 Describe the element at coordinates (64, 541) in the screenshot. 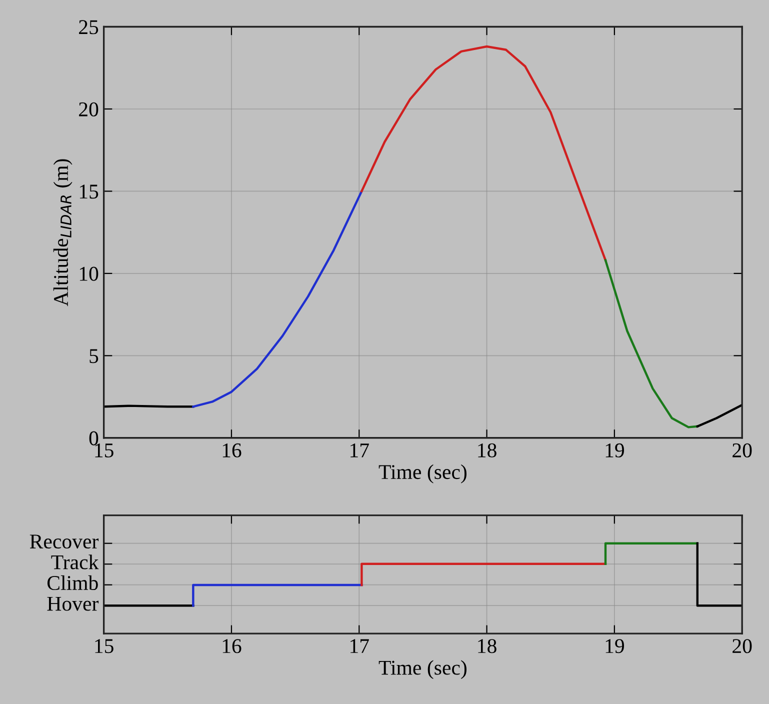

I see `text: Recover` at that location.